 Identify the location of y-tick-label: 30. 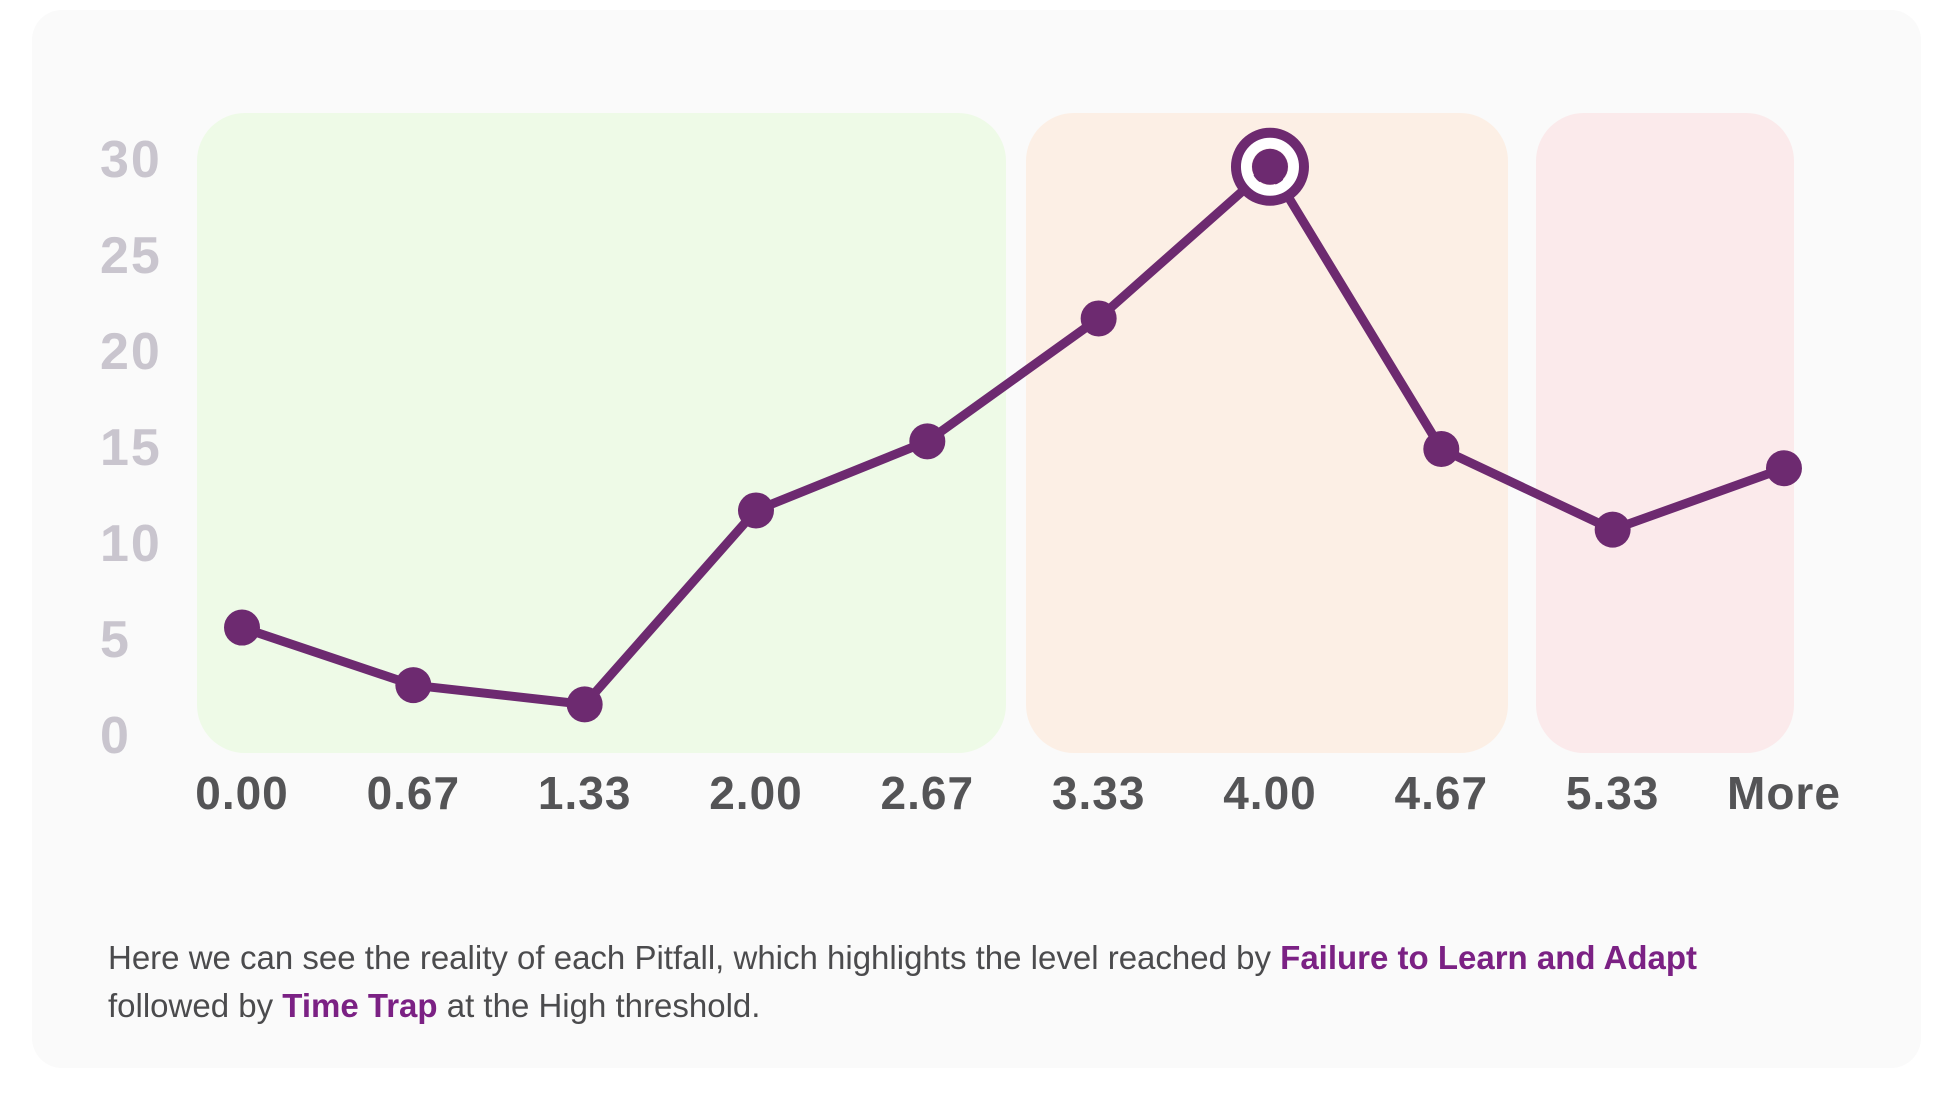
(131, 159).